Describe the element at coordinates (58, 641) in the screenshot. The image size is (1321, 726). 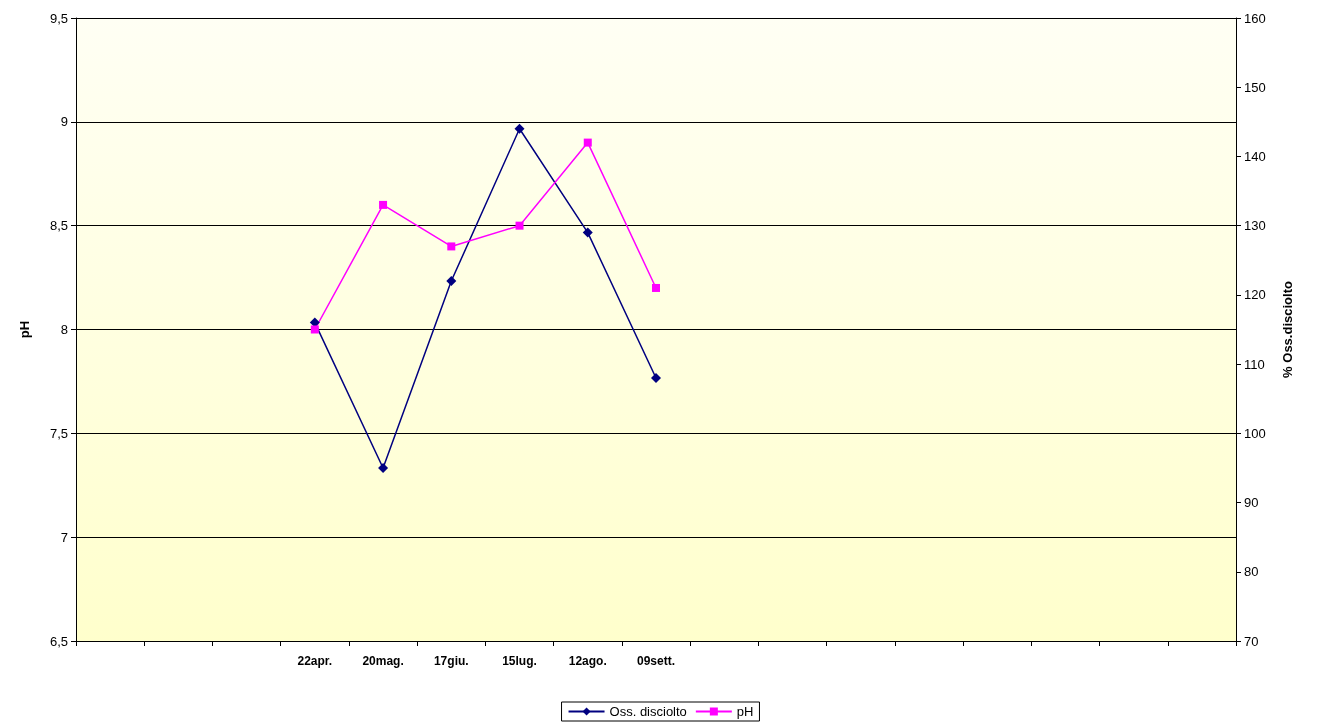
I see `y-tick-label: 6,5` at that location.